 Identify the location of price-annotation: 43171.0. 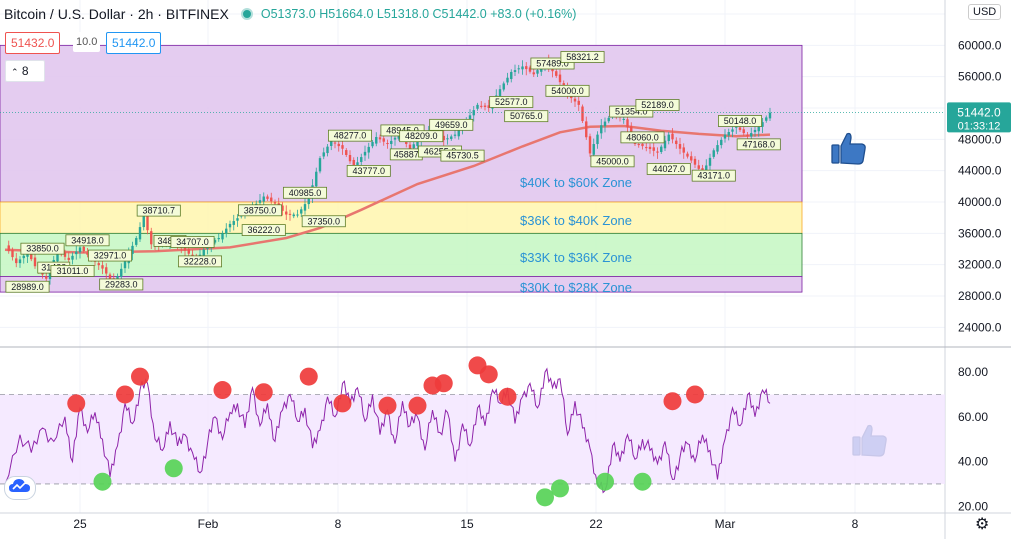
(713, 175).